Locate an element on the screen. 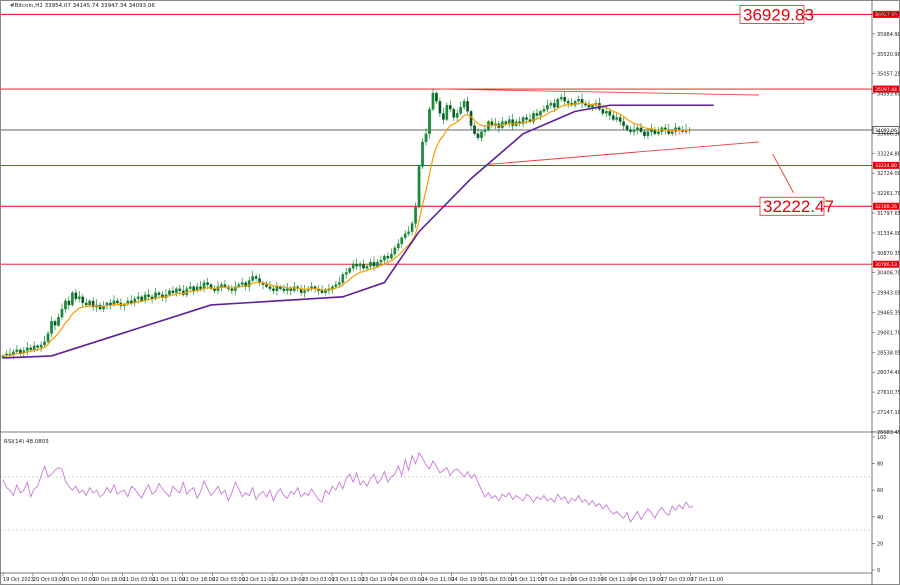 The height and width of the screenshot is (585, 900). time-tick-label: 27 Oct 03:00 is located at coordinates (677, 580).